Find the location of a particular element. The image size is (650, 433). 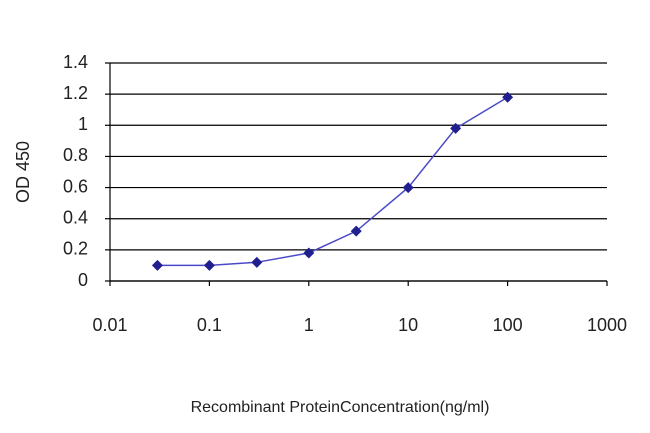

y-tick-label: 1.4 is located at coordinates (75, 62).